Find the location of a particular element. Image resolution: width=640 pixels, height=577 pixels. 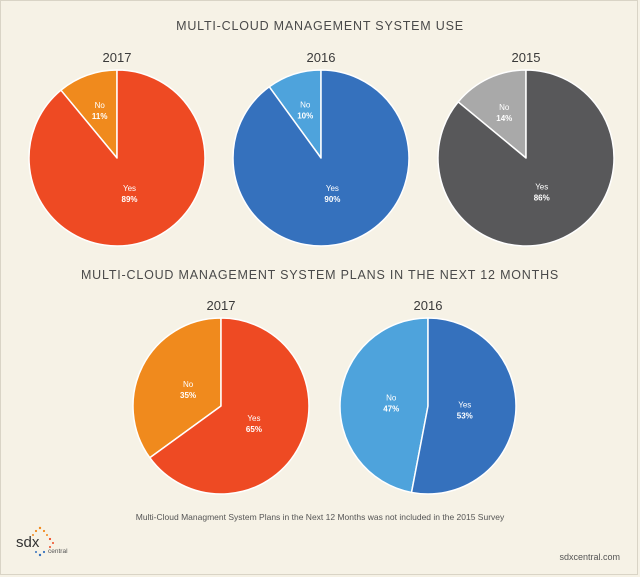

pie-slice-value: 65% is located at coordinates (254, 429).